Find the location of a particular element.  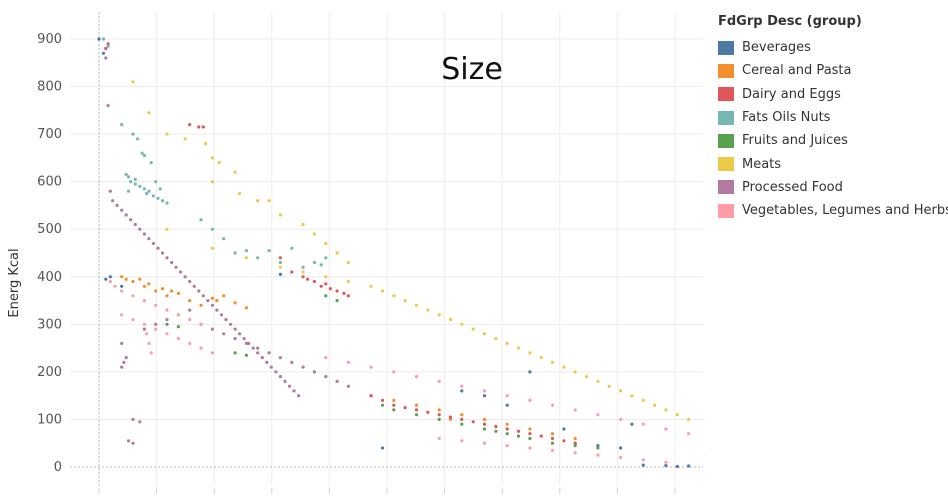

legend-title: FdGrp Desc (group) is located at coordinates (790, 21).